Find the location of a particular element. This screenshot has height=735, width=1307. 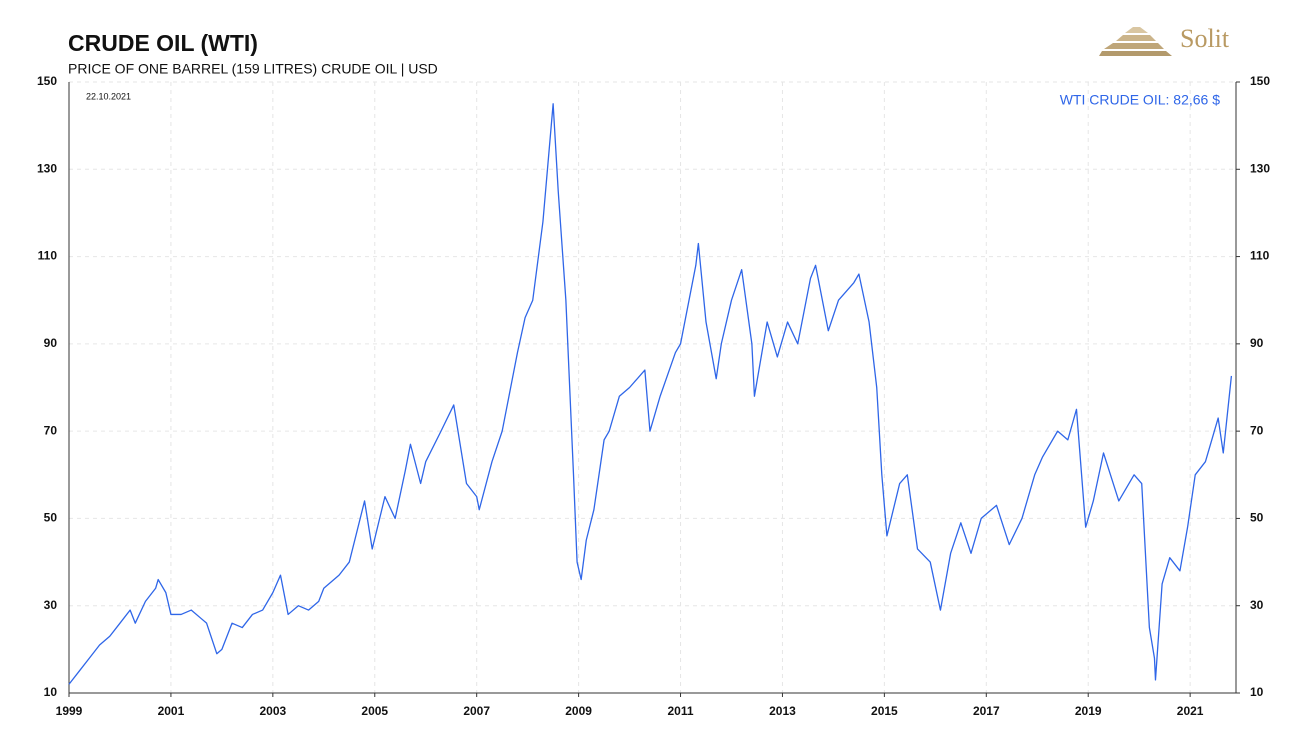

y-tick-label: 50 is located at coordinates (51, 518).